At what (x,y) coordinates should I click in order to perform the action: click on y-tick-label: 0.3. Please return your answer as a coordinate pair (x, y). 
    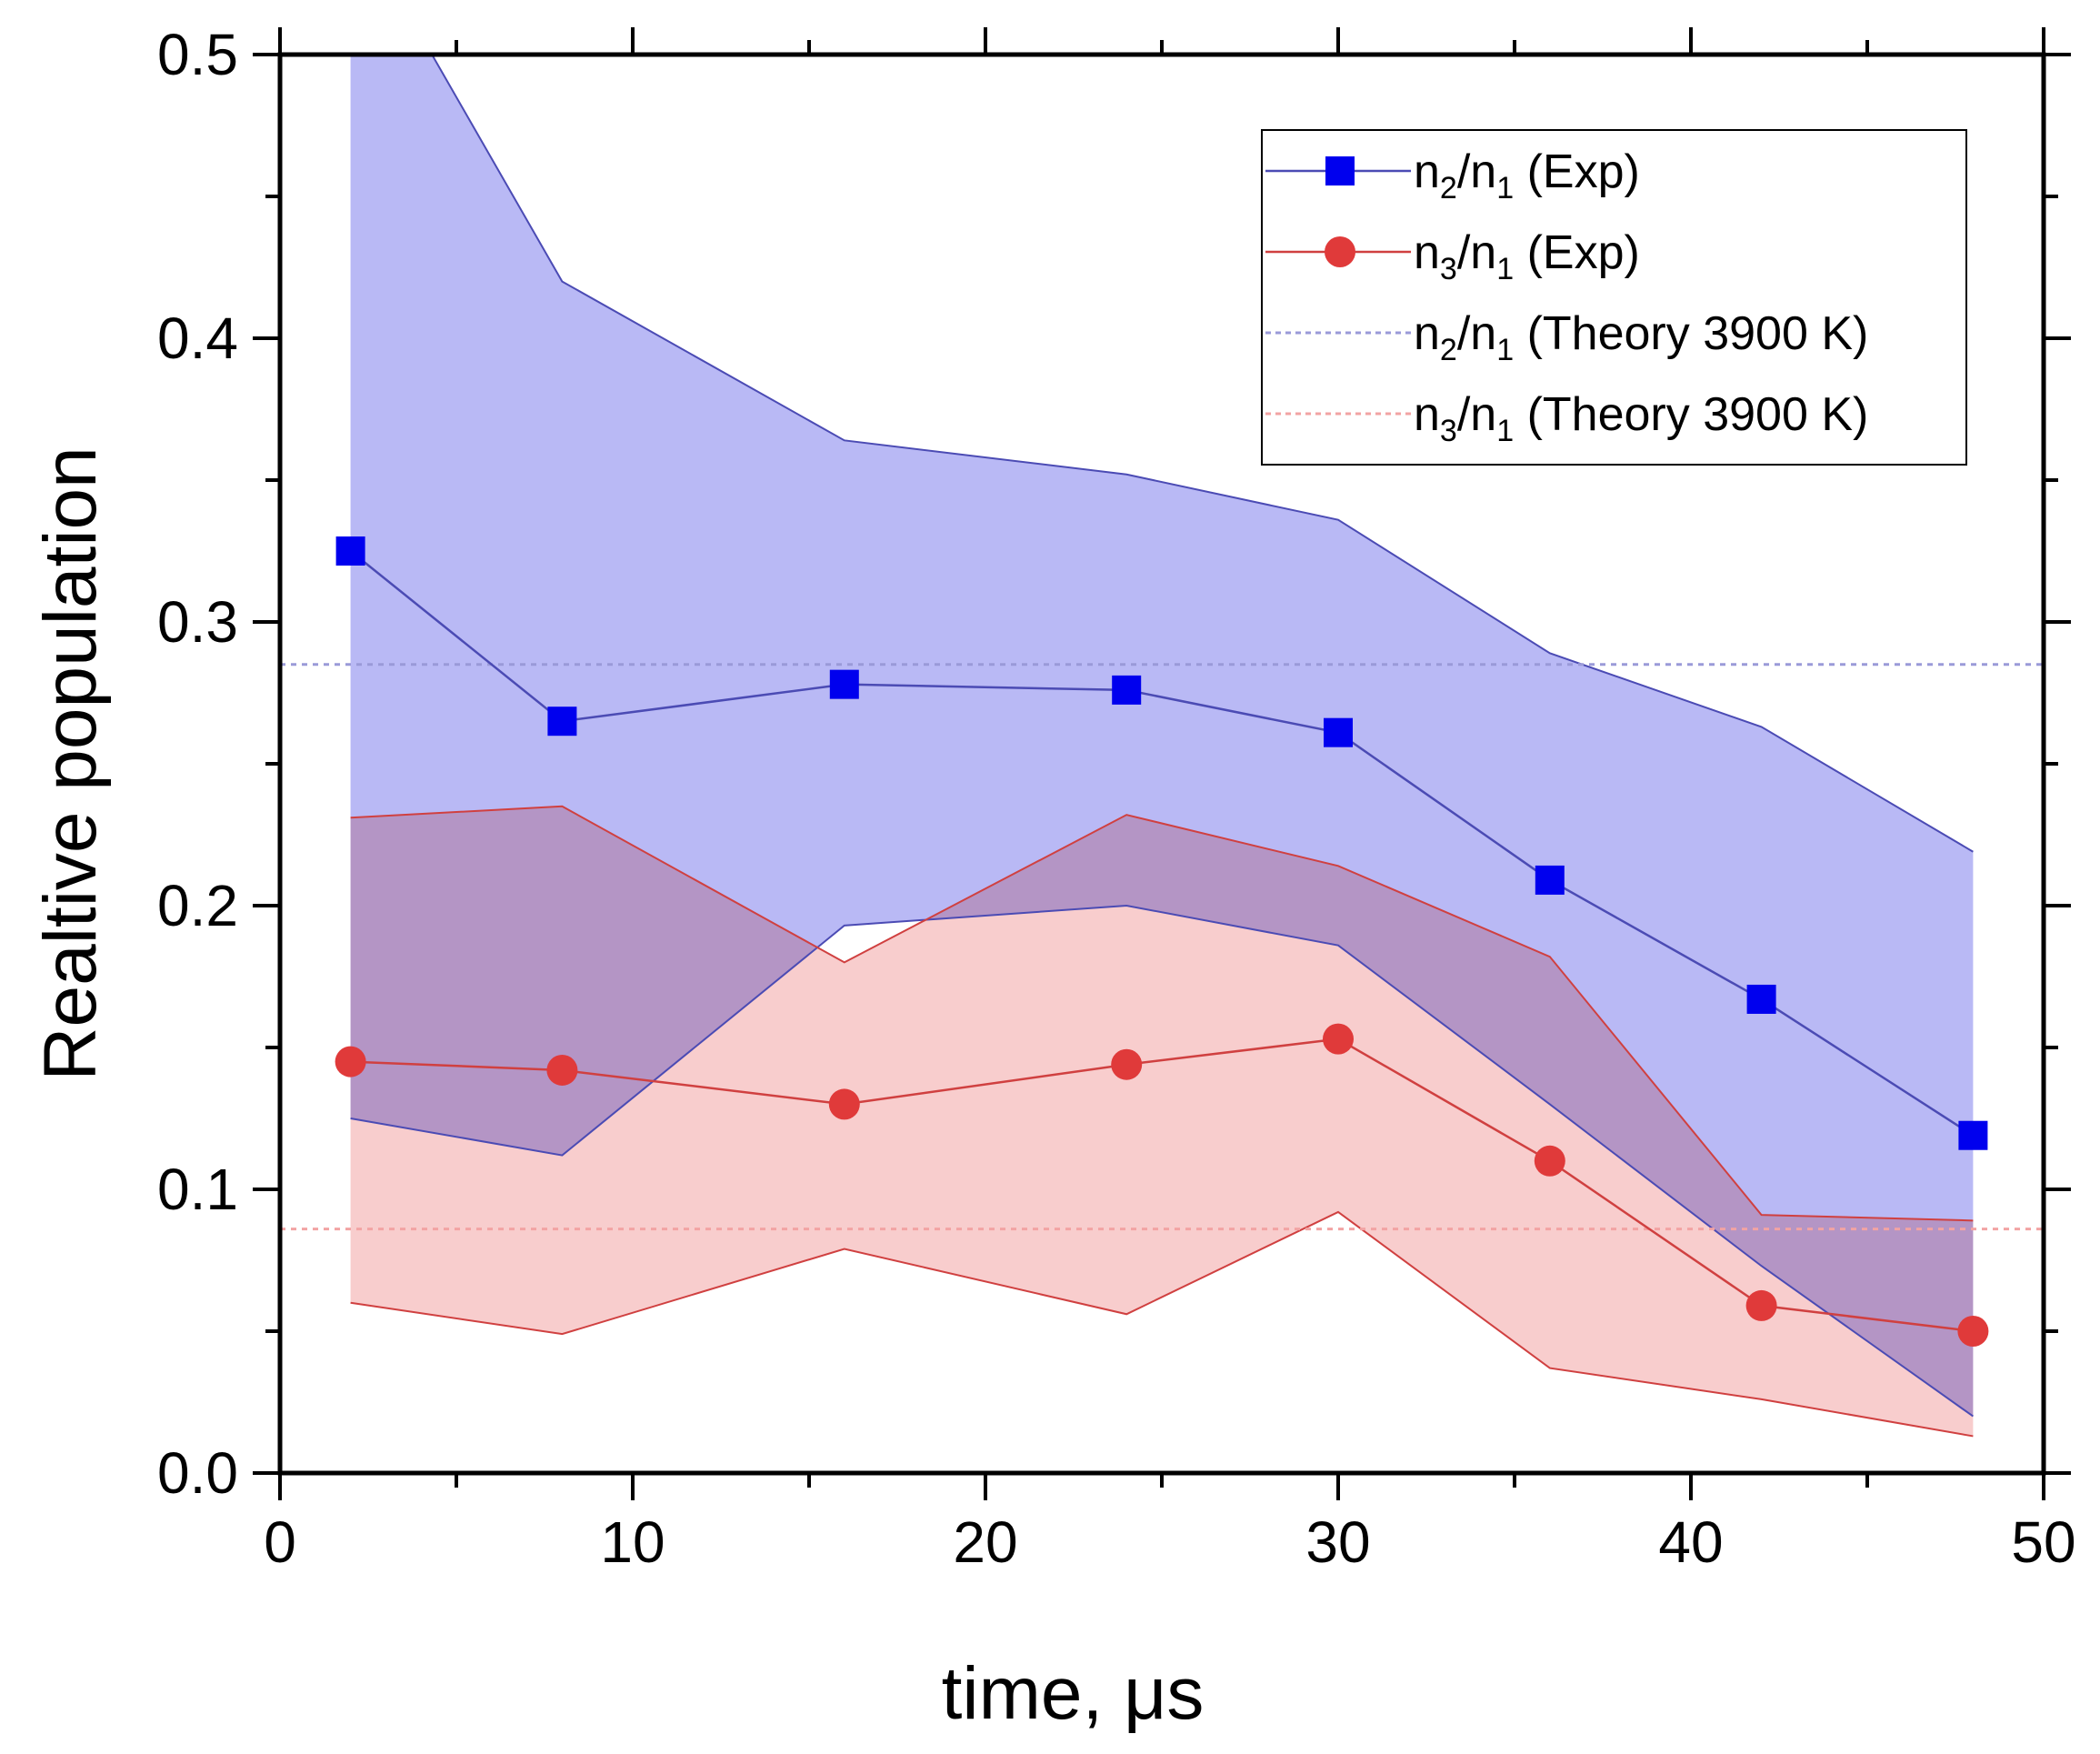
    Looking at the image, I should click on (198, 622).